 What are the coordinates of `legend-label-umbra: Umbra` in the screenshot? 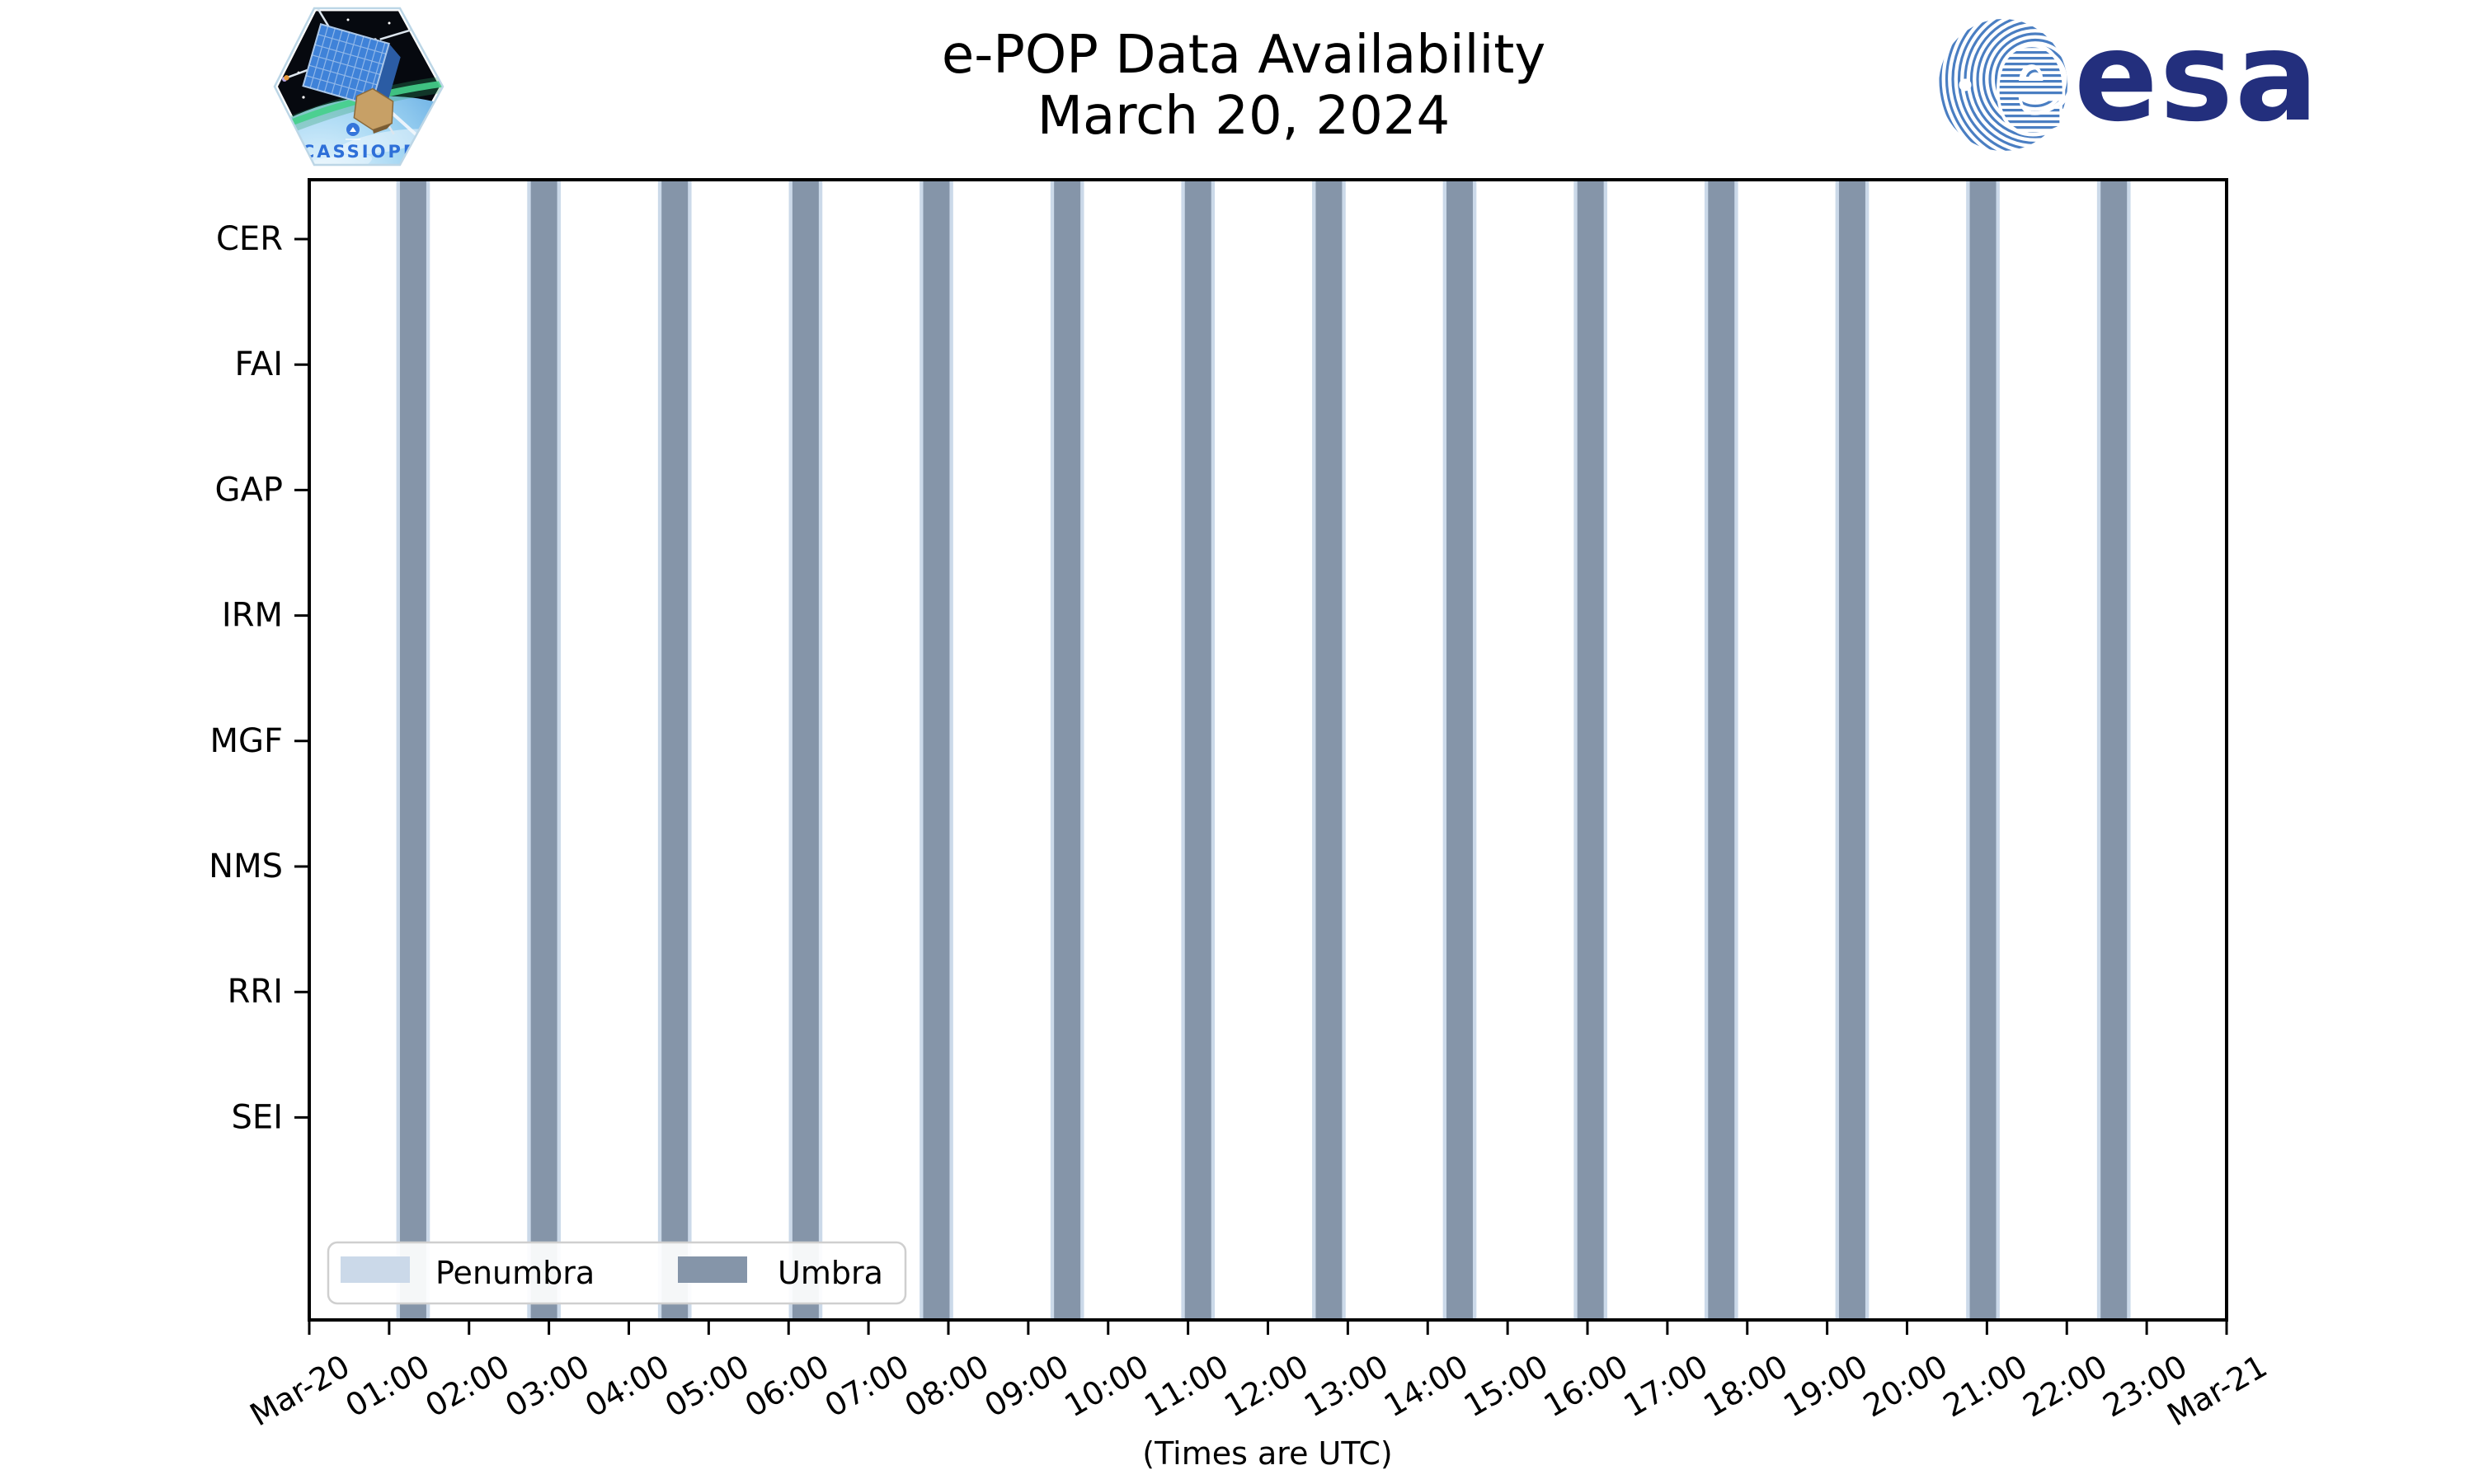 It's located at (830, 1273).